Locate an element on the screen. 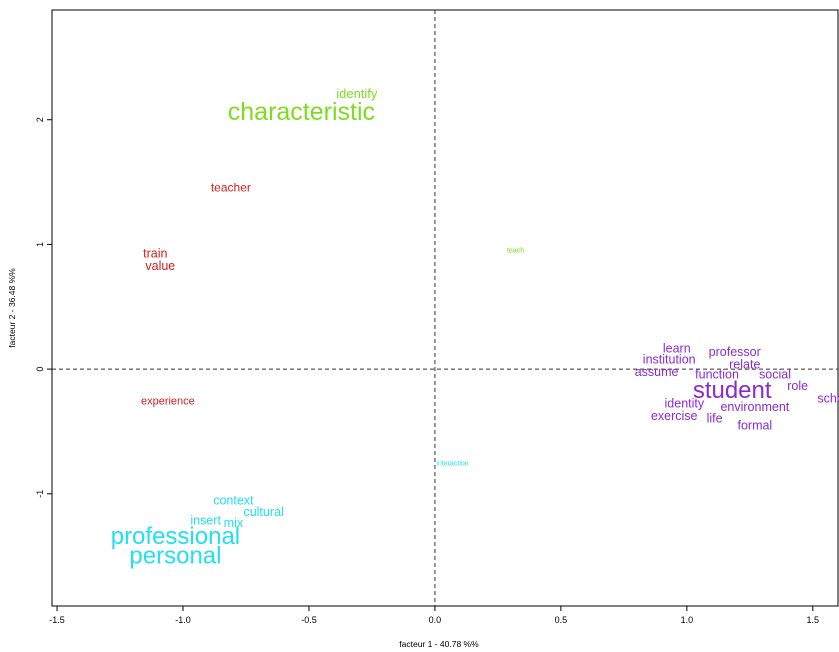  word-characteristic: characteristic is located at coordinates (301, 112).